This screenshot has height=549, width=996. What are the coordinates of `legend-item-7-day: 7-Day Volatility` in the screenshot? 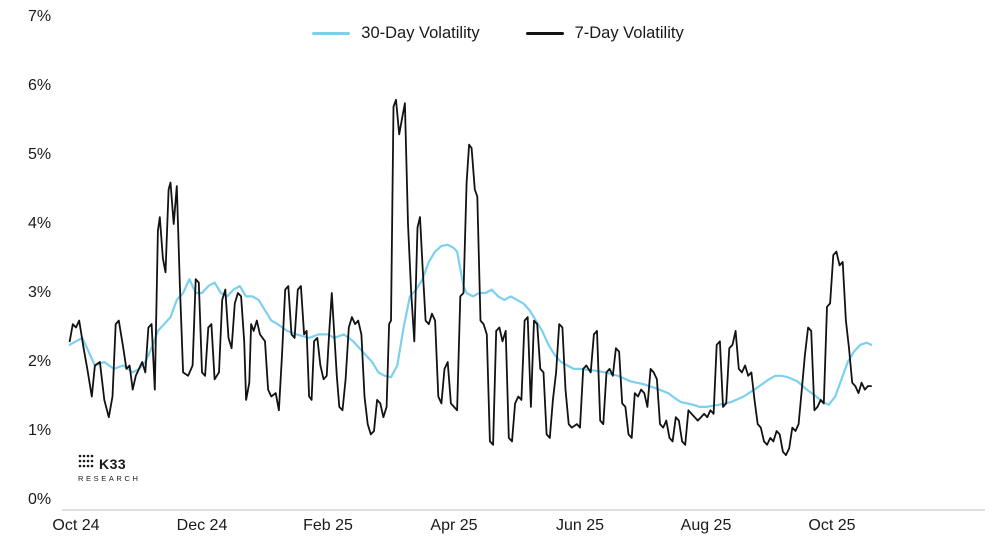 It's located at (604, 33).